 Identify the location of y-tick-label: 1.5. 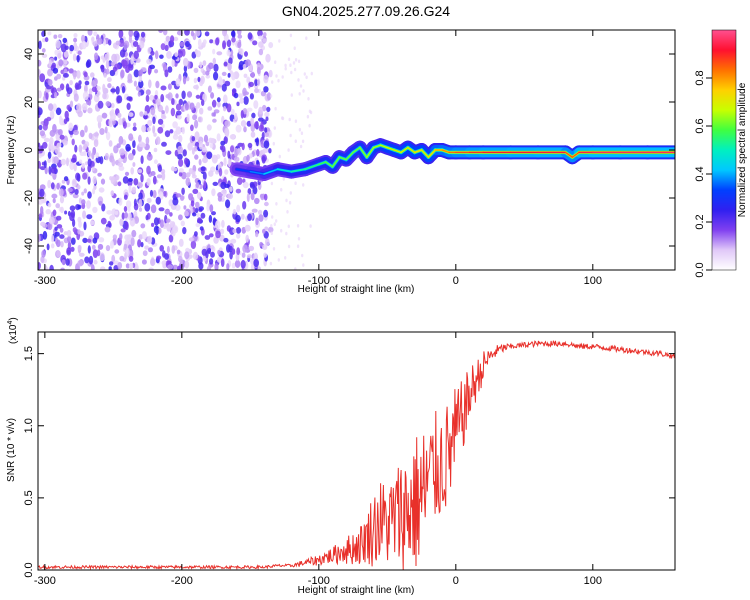
(29, 353).